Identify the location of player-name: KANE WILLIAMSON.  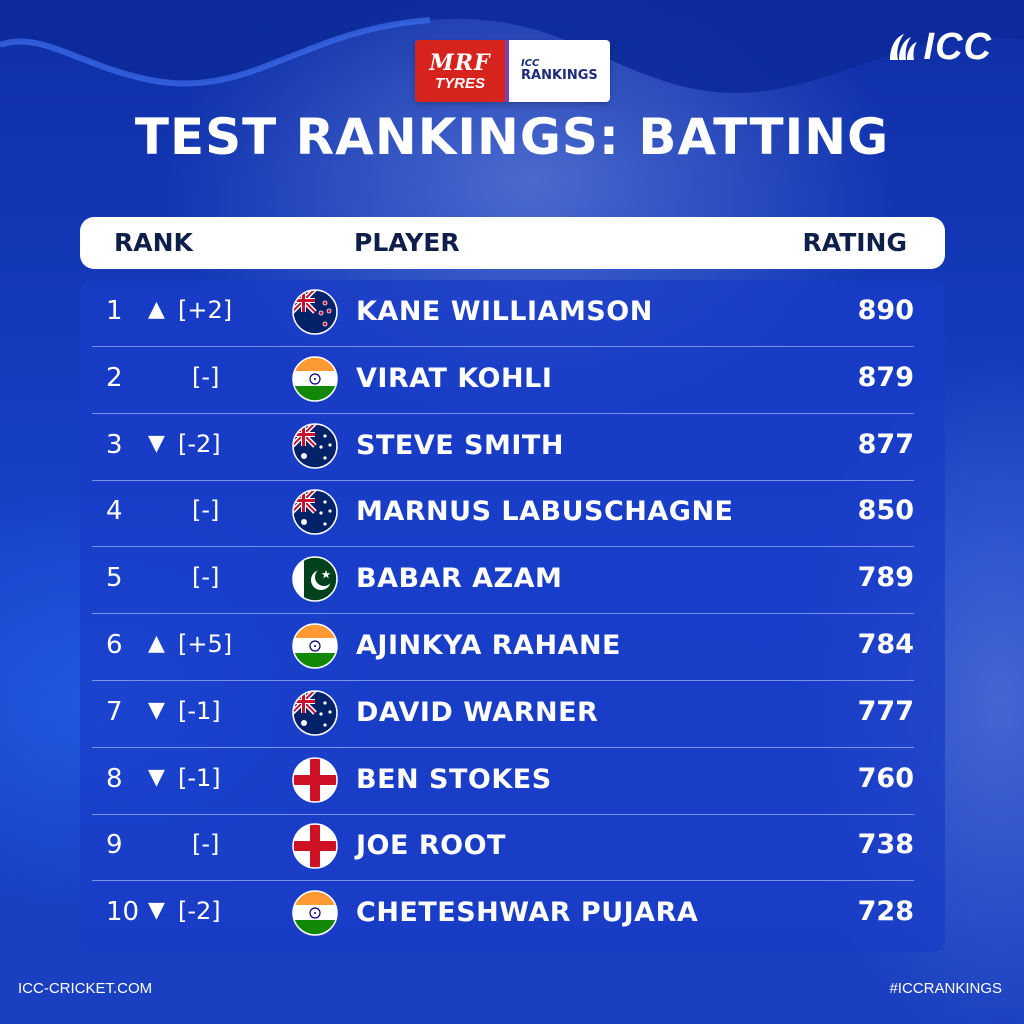
(504, 311).